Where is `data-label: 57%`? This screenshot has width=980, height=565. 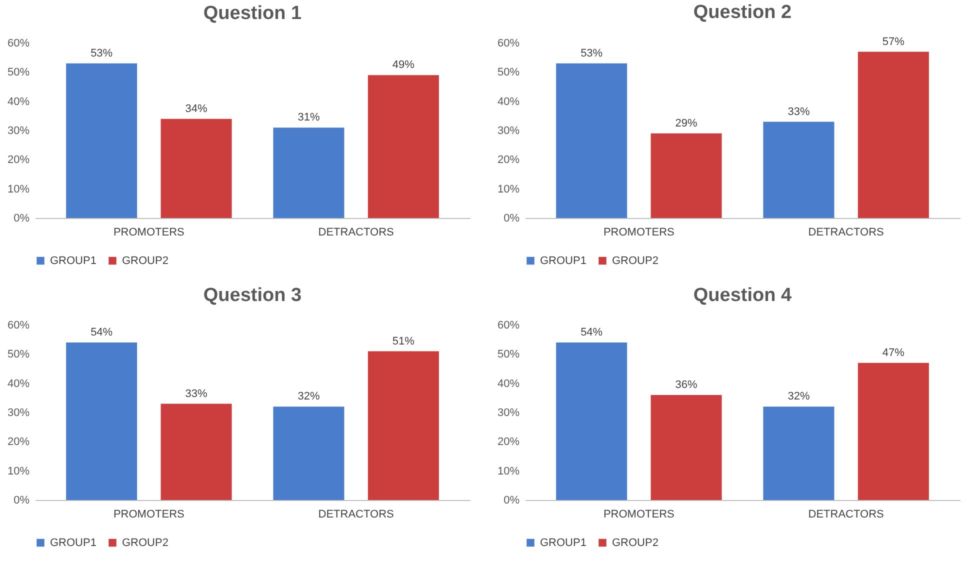
data-label: 57% is located at coordinates (893, 42).